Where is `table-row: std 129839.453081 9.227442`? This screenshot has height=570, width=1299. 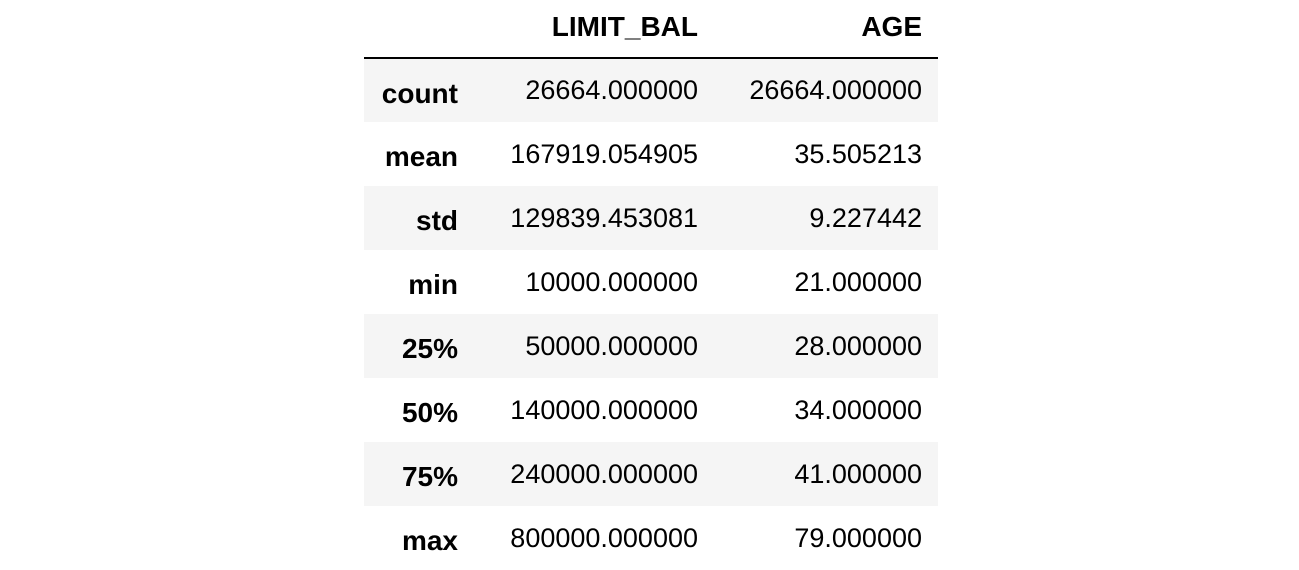 table-row: std 129839.453081 9.227442 is located at coordinates (651, 218).